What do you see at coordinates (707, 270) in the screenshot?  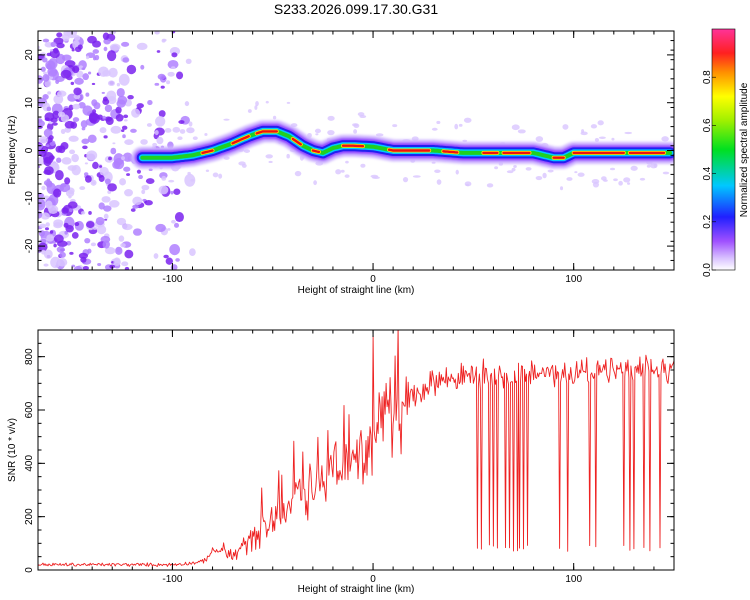 I see `colorbar-tick-label: 0.0` at bounding box center [707, 270].